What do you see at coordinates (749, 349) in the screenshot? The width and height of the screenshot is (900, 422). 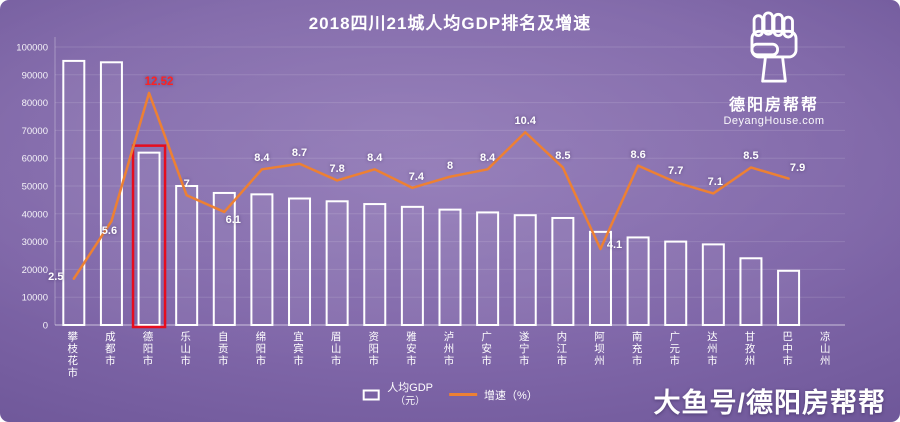 I see `x-axis-label: 甘孜州` at bounding box center [749, 349].